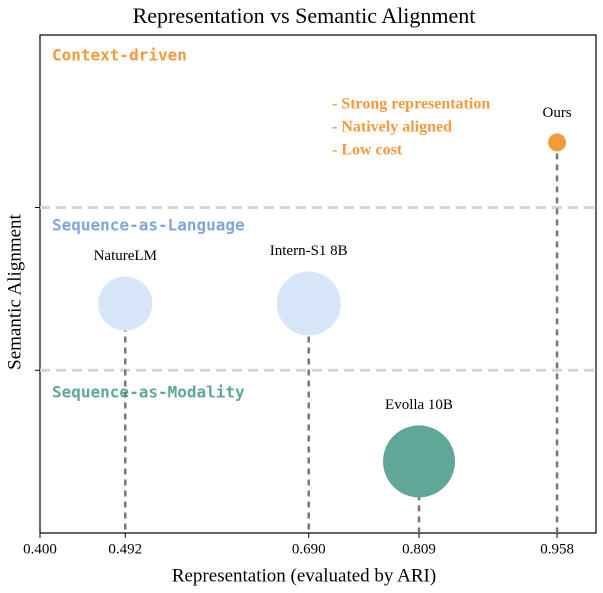  What do you see at coordinates (125, 256) in the screenshot?
I see `point-label: NatureLM` at bounding box center [125, 256].